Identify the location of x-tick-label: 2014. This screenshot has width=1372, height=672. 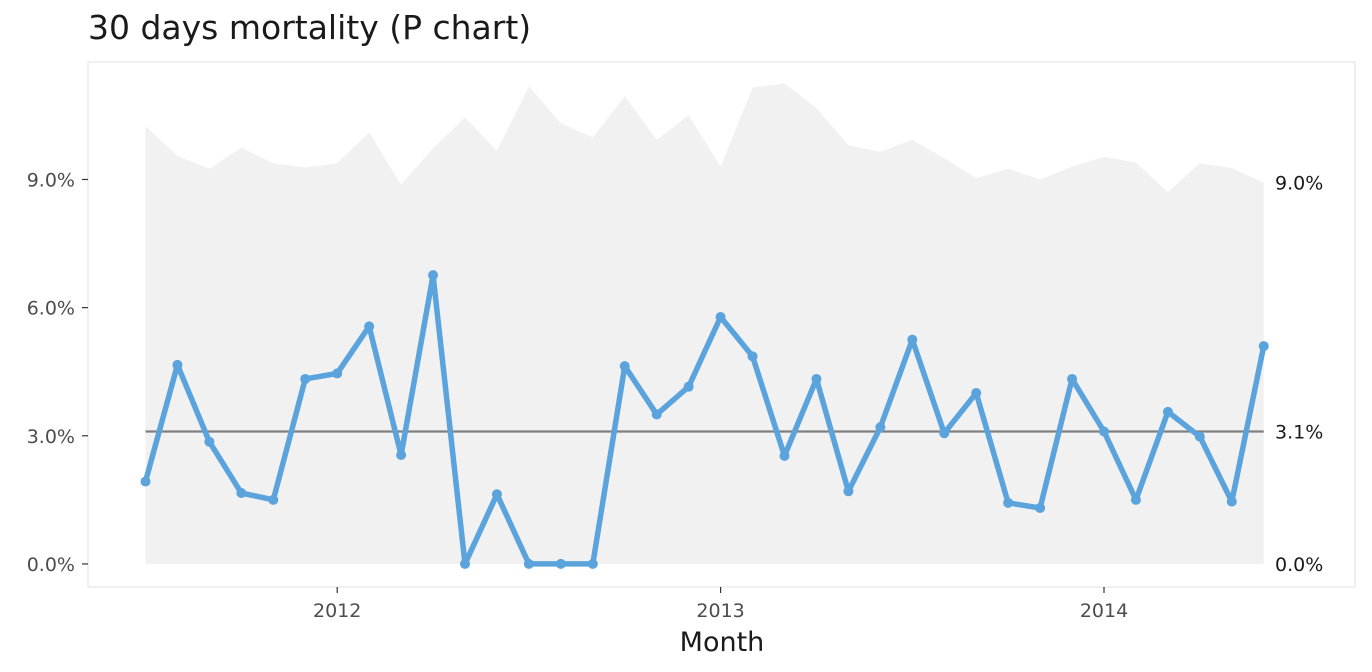
(1104, 611).